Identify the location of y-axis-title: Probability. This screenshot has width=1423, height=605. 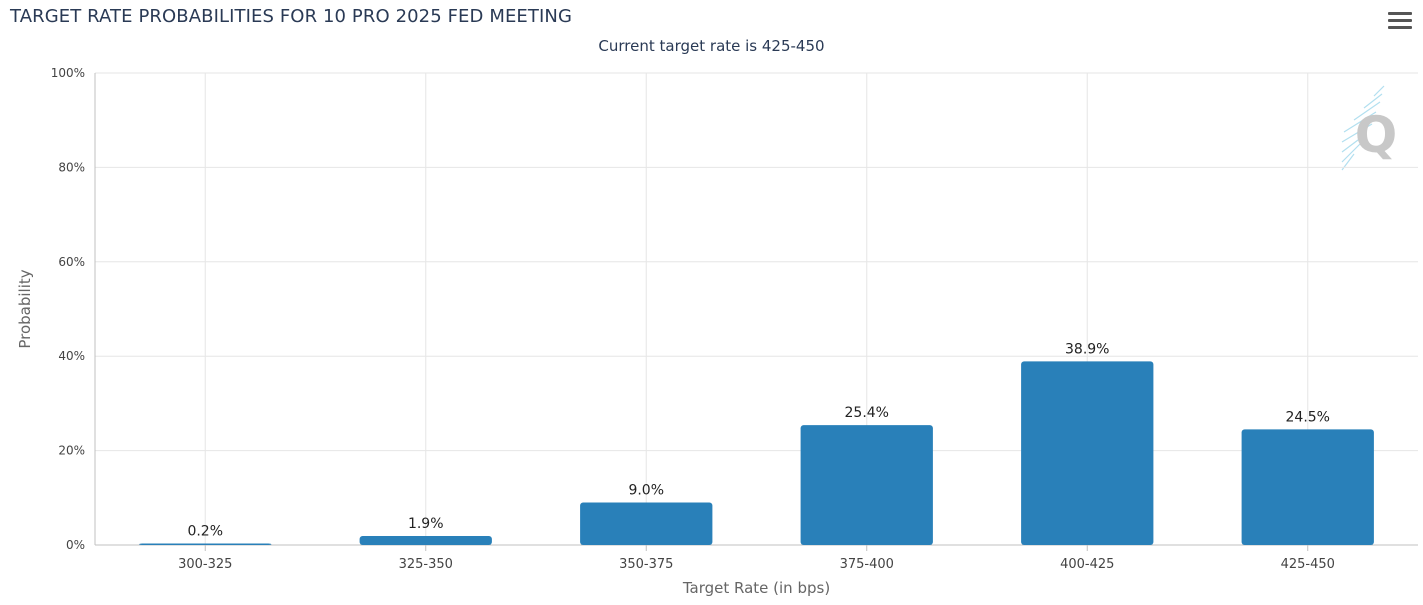
(25, 308).